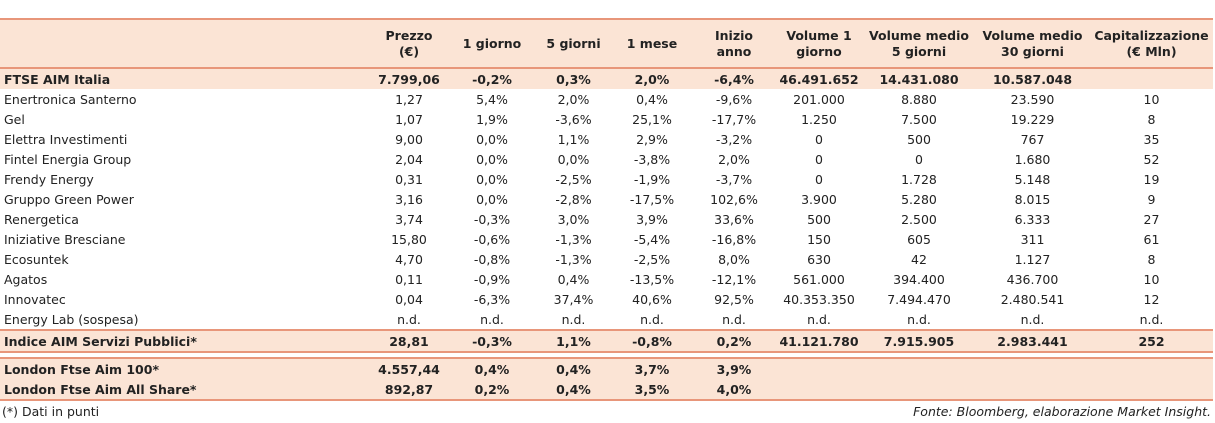 The height and width of the screenshot is (423, 1215). I want to click on table-cell: 2.983.441, so click(1032, 341).